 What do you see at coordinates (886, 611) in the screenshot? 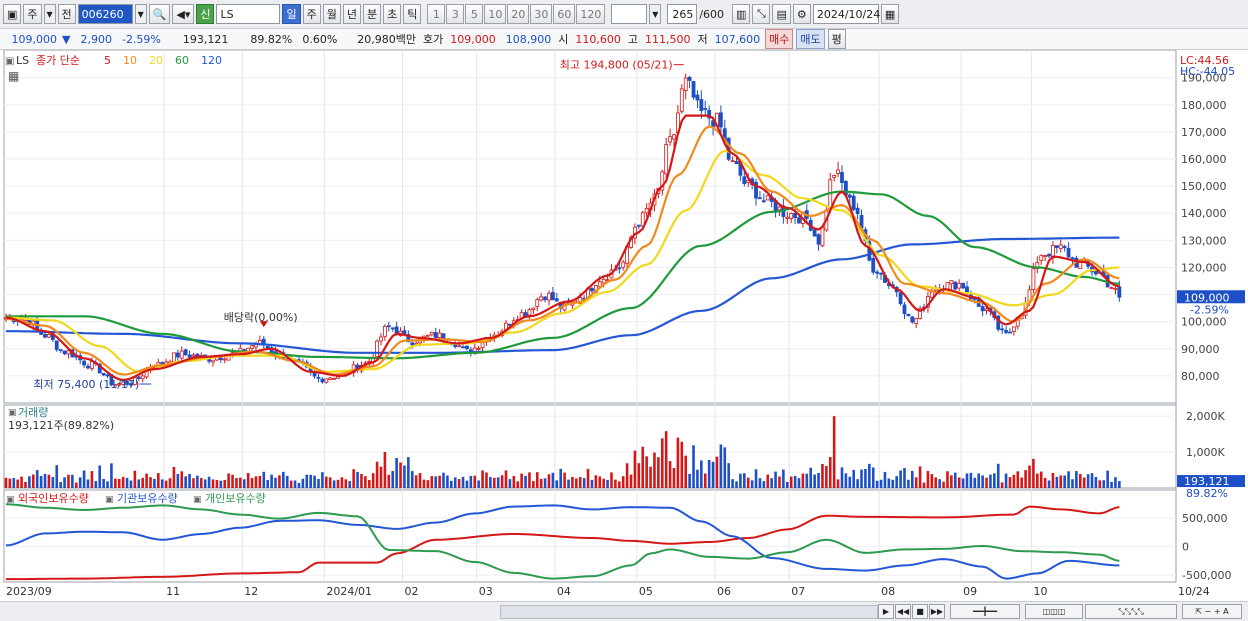
I see `scroll-right-icon: ▶` at bounding box center [886, 611].